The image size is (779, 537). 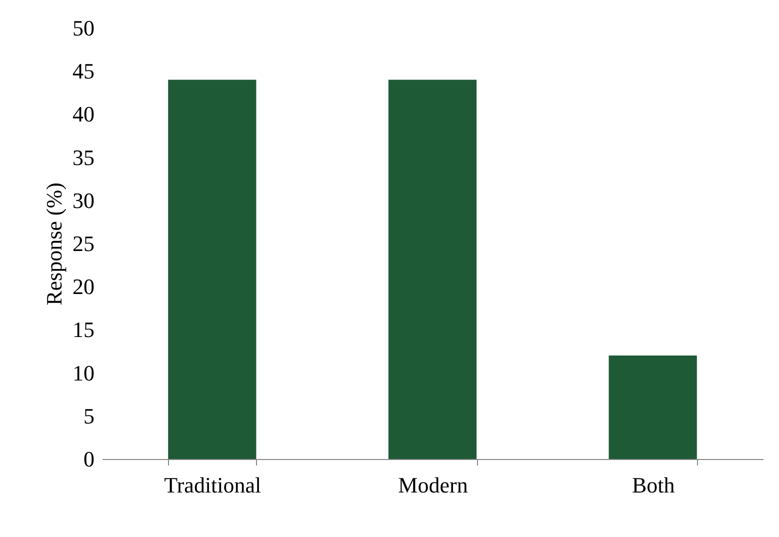 I want to click on y-tick-label: 40, so click(x=83, y=114).